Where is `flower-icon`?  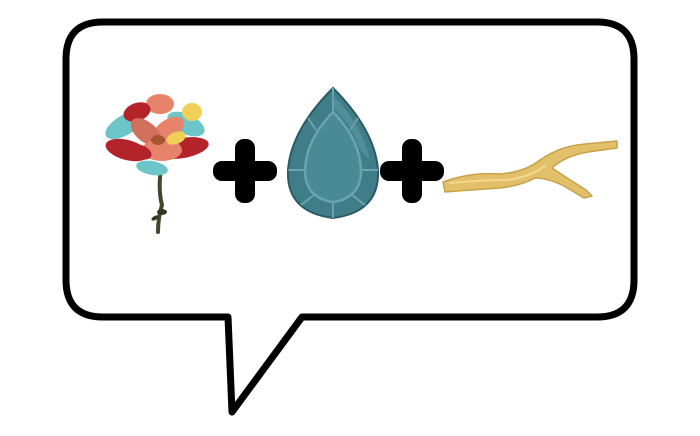
flower-icon is located at coordinates (157, 164).